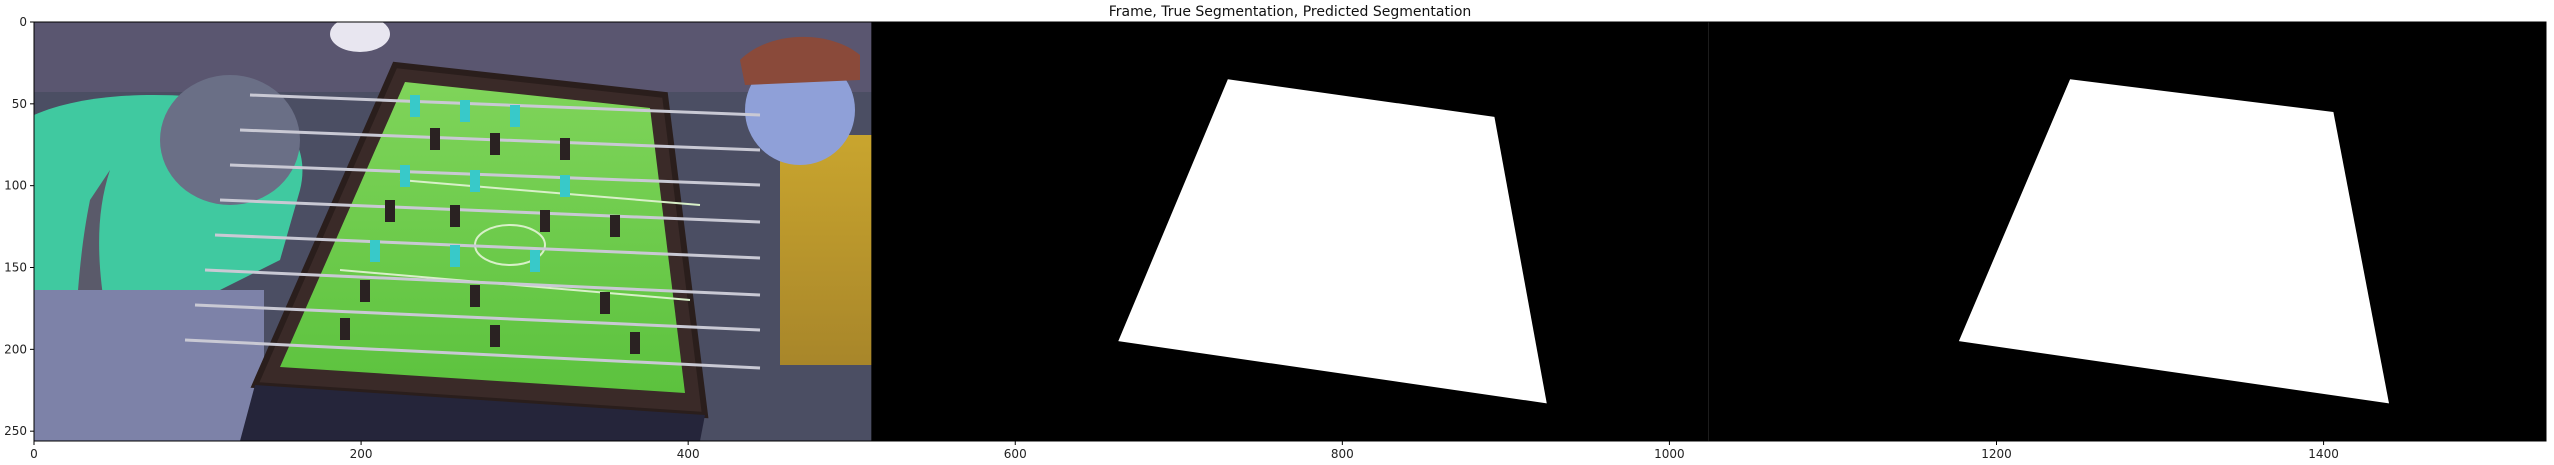 The image size is (2554, 465). Describe the element at coordinates (800, 60) in the screenshot. I see `frame-person-right-cap` at that location.